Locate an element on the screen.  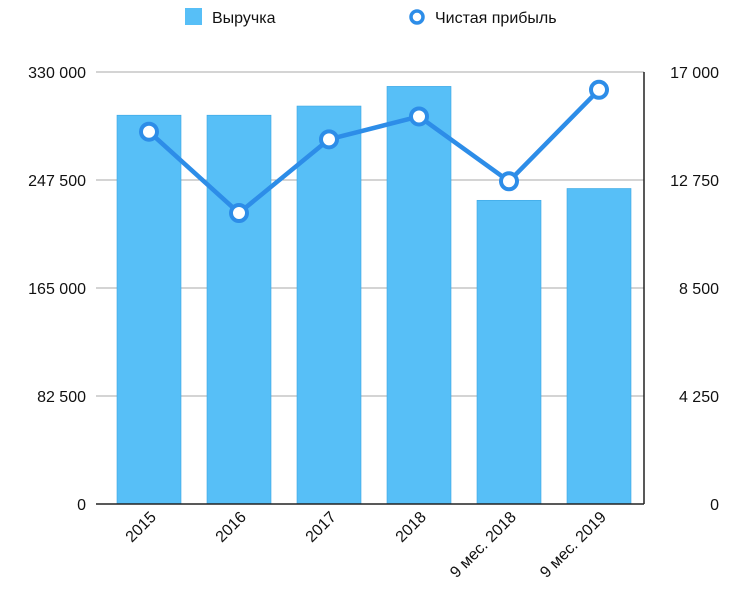
legend-swatch-revenue is located at coordinates (193, 16).